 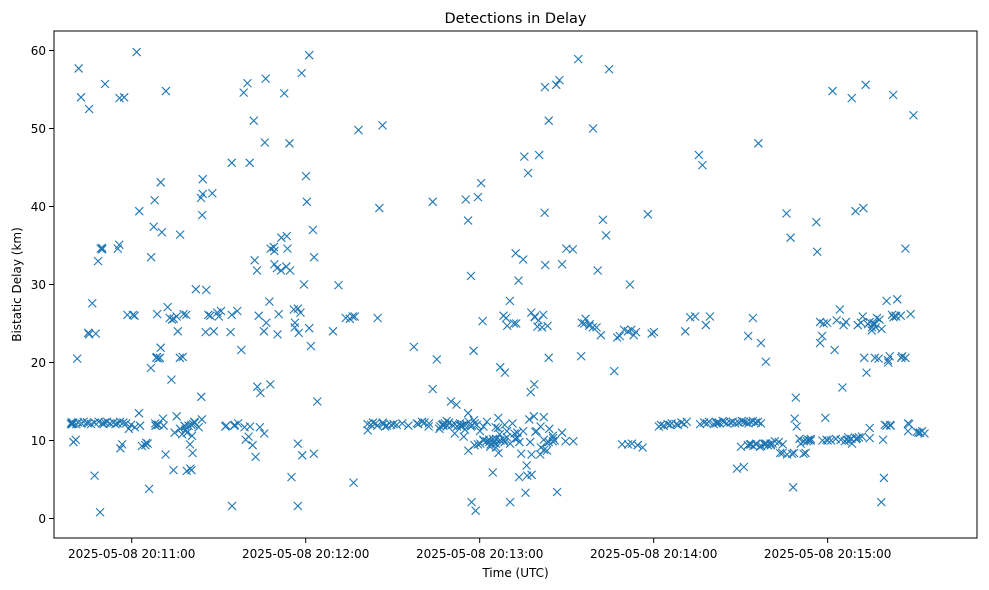 I want to click on y-tick-label: 20, so click(x=38, y=363).